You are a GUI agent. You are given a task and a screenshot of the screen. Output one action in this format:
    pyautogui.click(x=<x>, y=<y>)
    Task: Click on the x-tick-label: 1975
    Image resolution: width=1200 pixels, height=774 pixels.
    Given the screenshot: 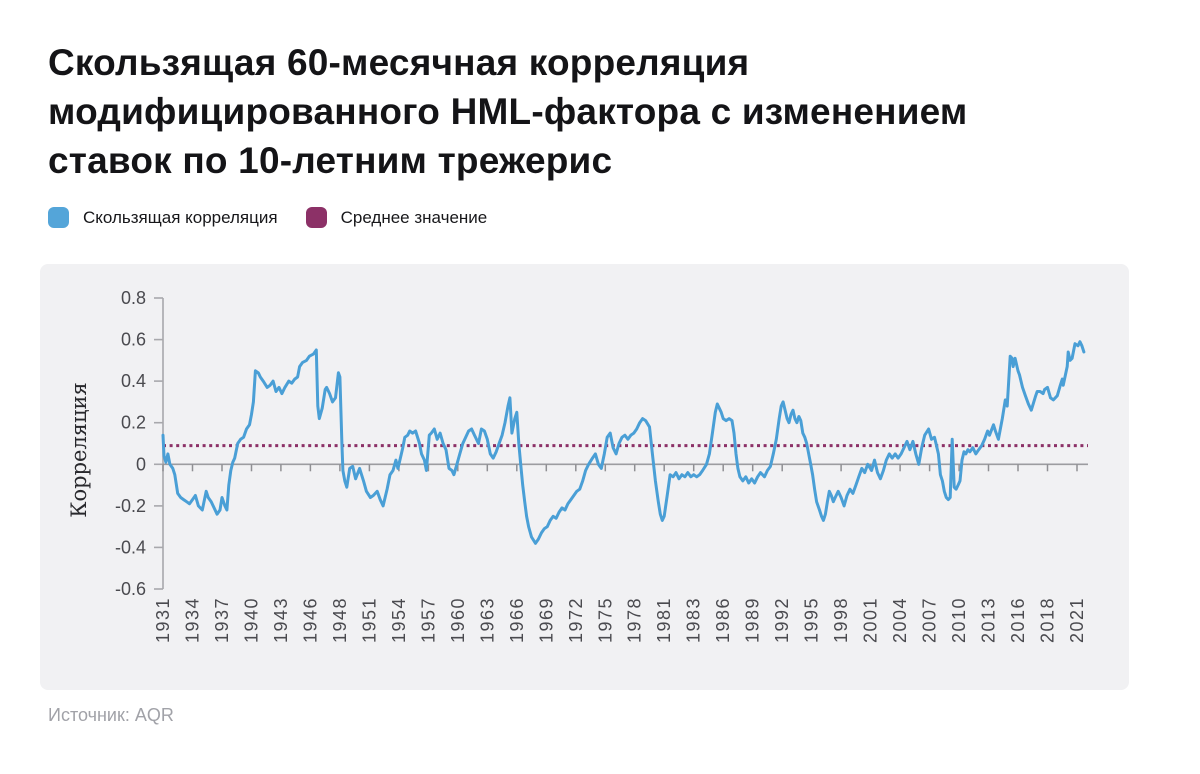 What is the action you would take?
    pyautogui.click(x=605, y=620)
    